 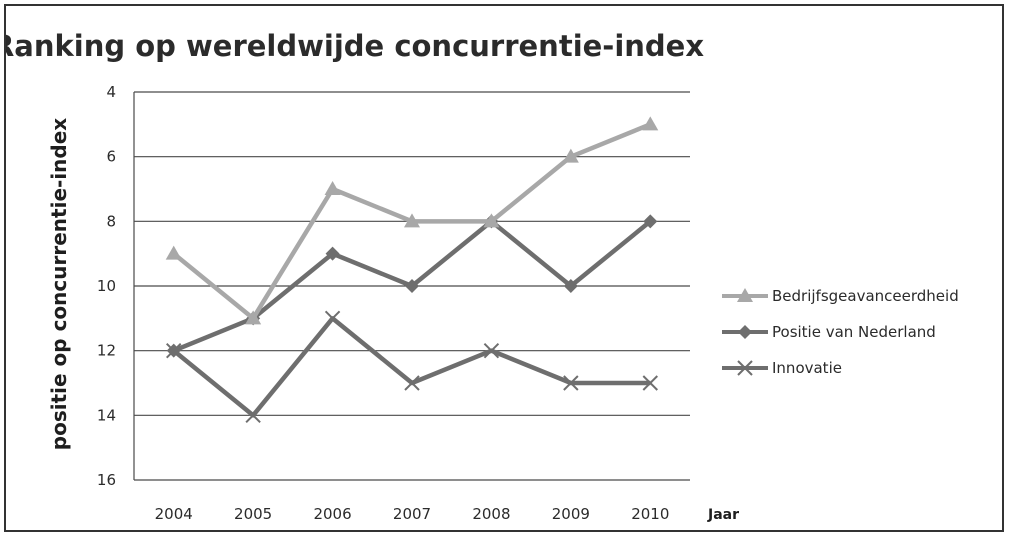 I want to click on x-tick-label: 2006, so click(x=332, y=514).